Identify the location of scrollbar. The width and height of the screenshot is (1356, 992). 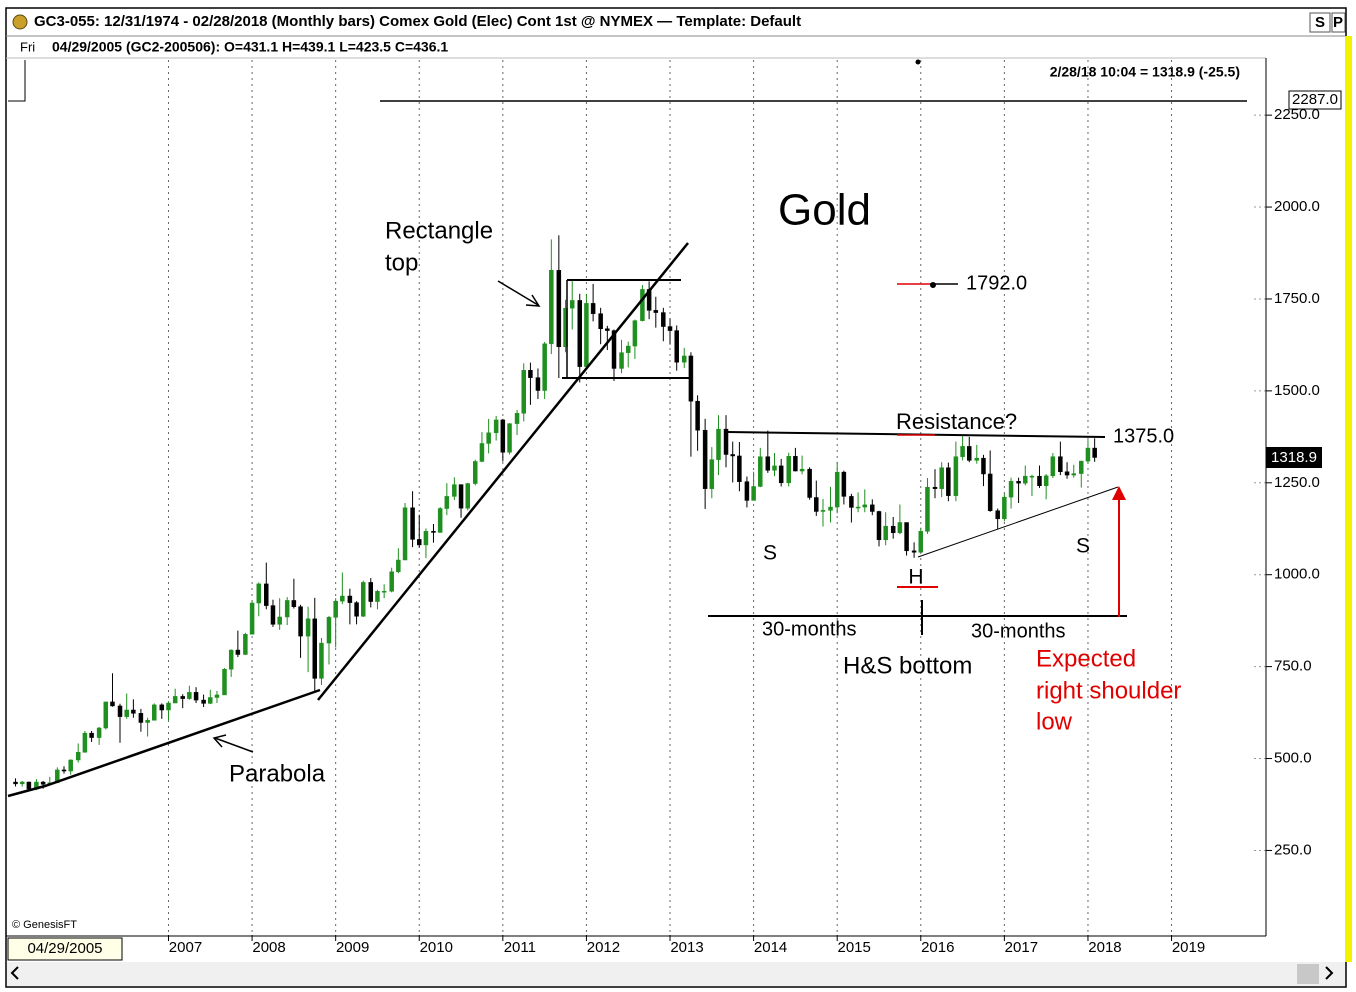
(676, 974).